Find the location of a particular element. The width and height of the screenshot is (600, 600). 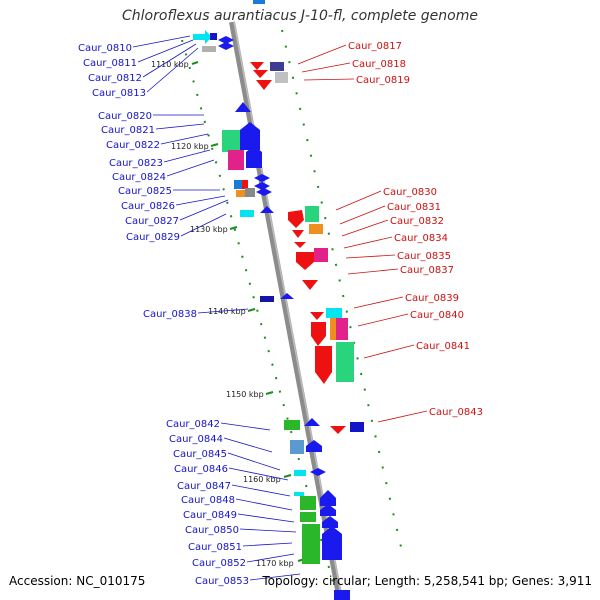

gene-label: Caur_0841 is located at coordinates (443, 346).